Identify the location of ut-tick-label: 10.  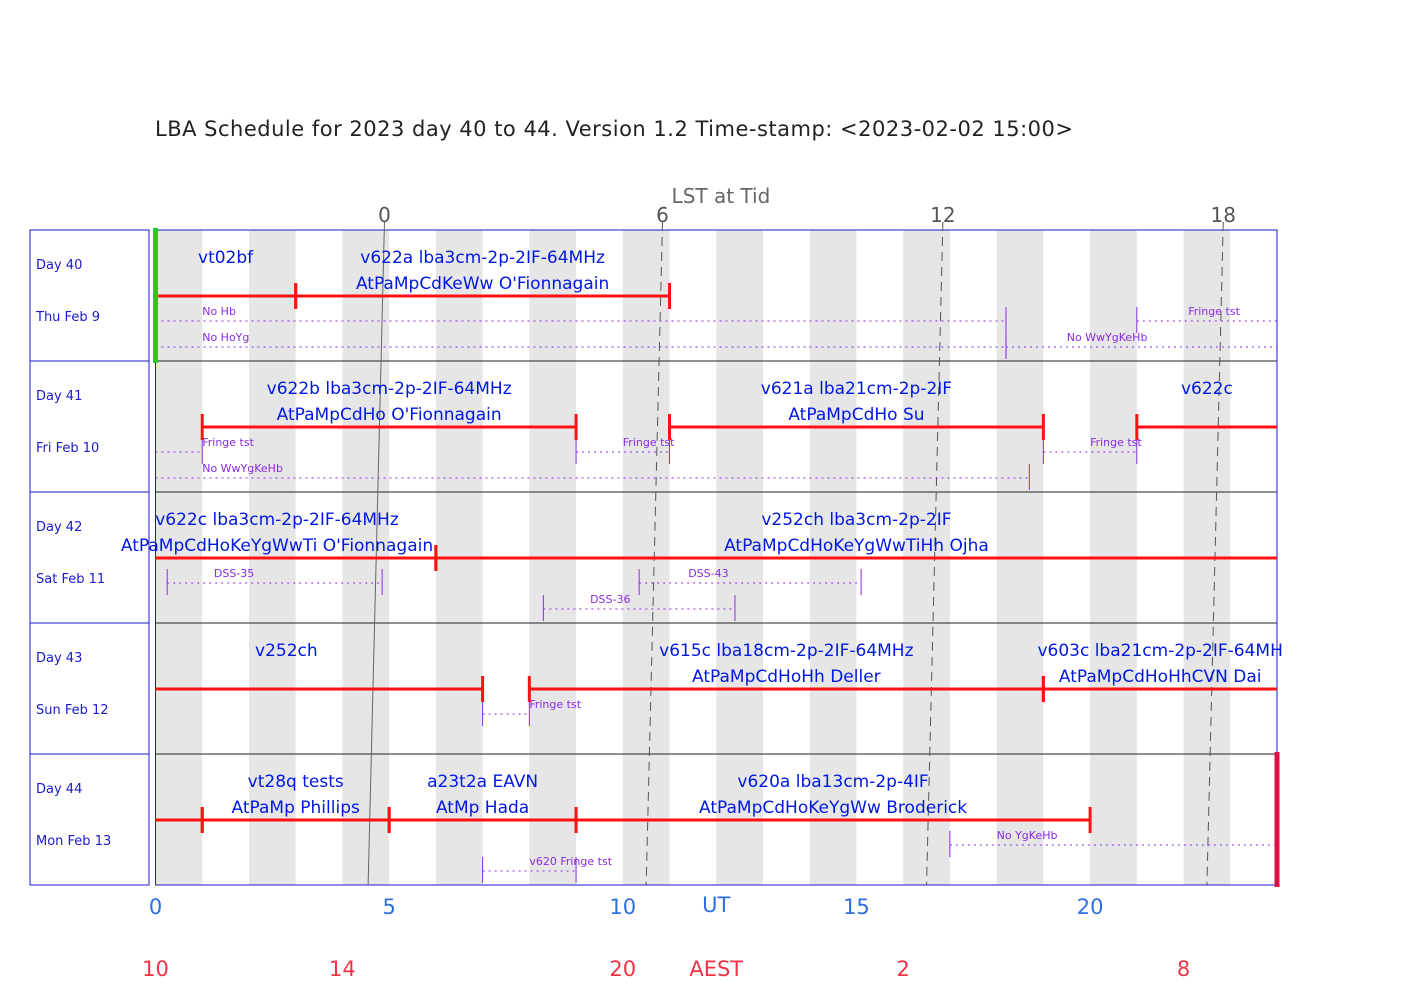
(622, 907).